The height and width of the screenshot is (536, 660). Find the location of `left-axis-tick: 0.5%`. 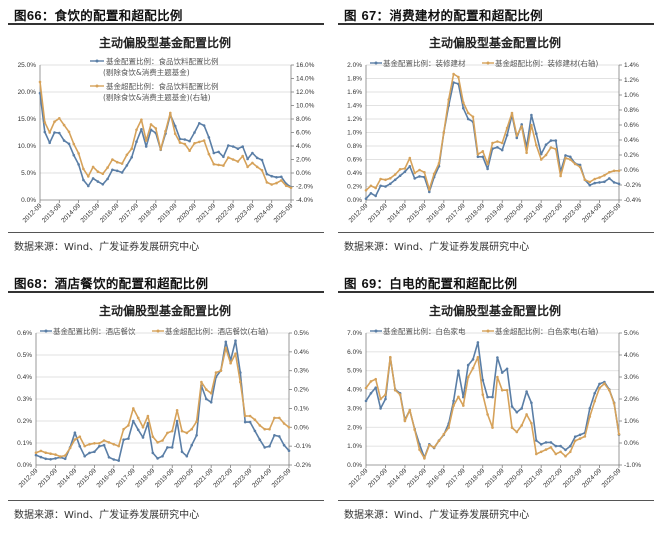

left-axis-tick: 0.5% is located at coordinates (24, 355).